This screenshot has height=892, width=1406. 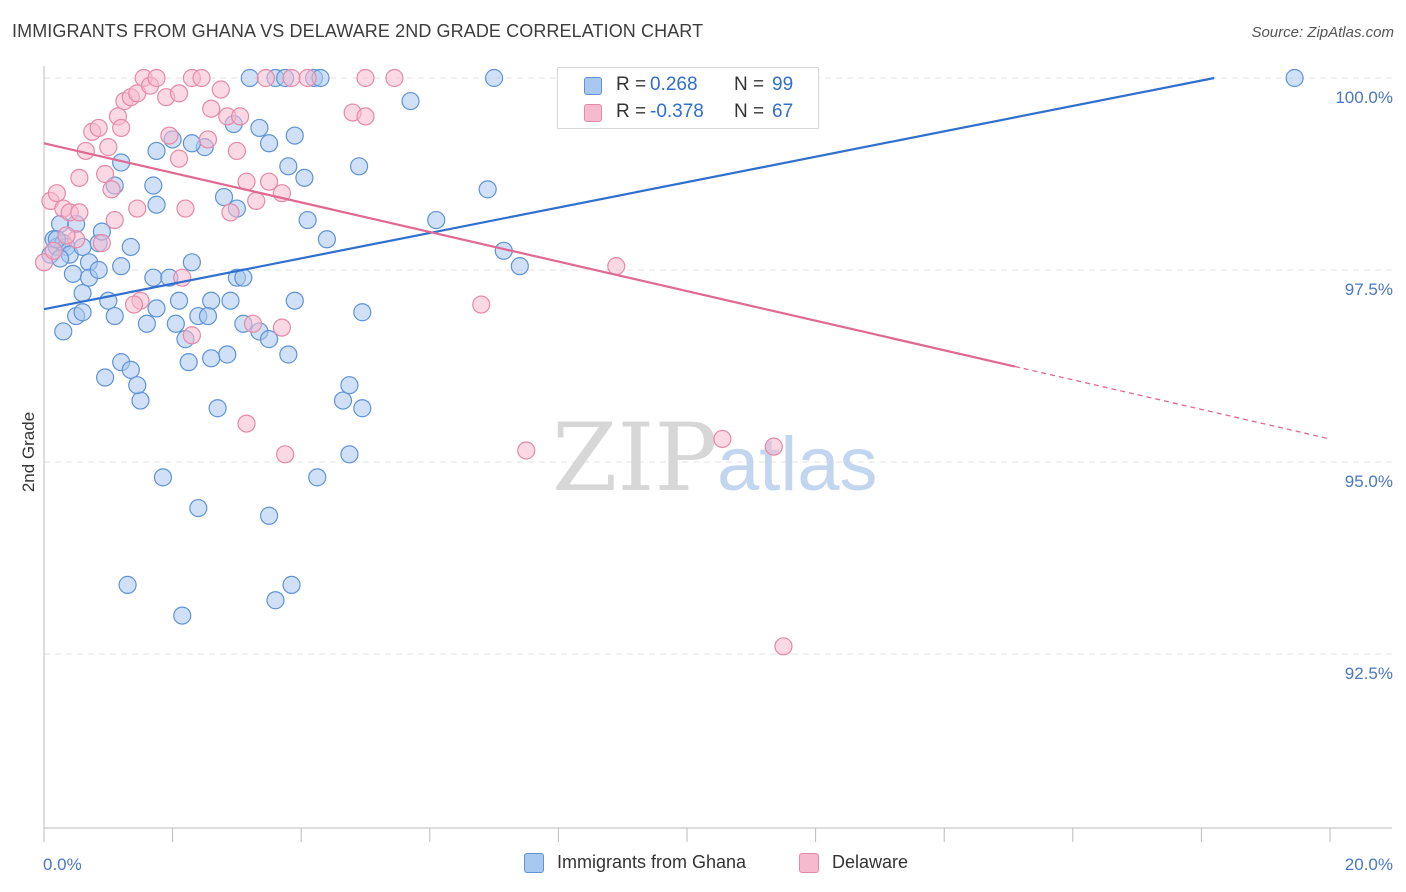 What do you see at coordinates (1172, 402) in the screenshot?
I see `delaware-trend-extrapolation` at bounding box center [1172, 402].